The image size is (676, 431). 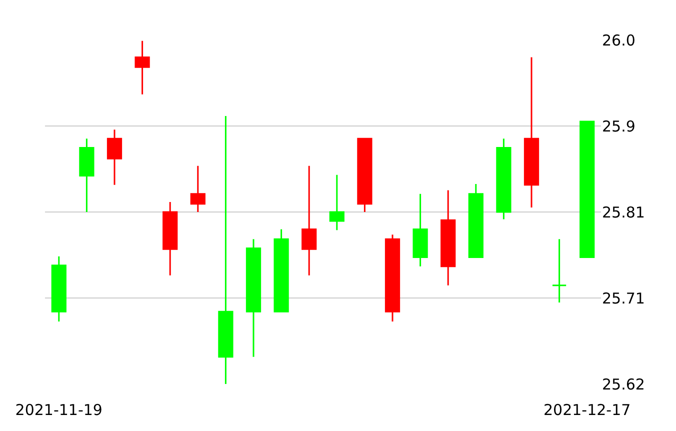 What do you see at coordinates (623, 384) in the screenshot?
I see `y-tick-label: 25.62` at bounding box center [623, 384].